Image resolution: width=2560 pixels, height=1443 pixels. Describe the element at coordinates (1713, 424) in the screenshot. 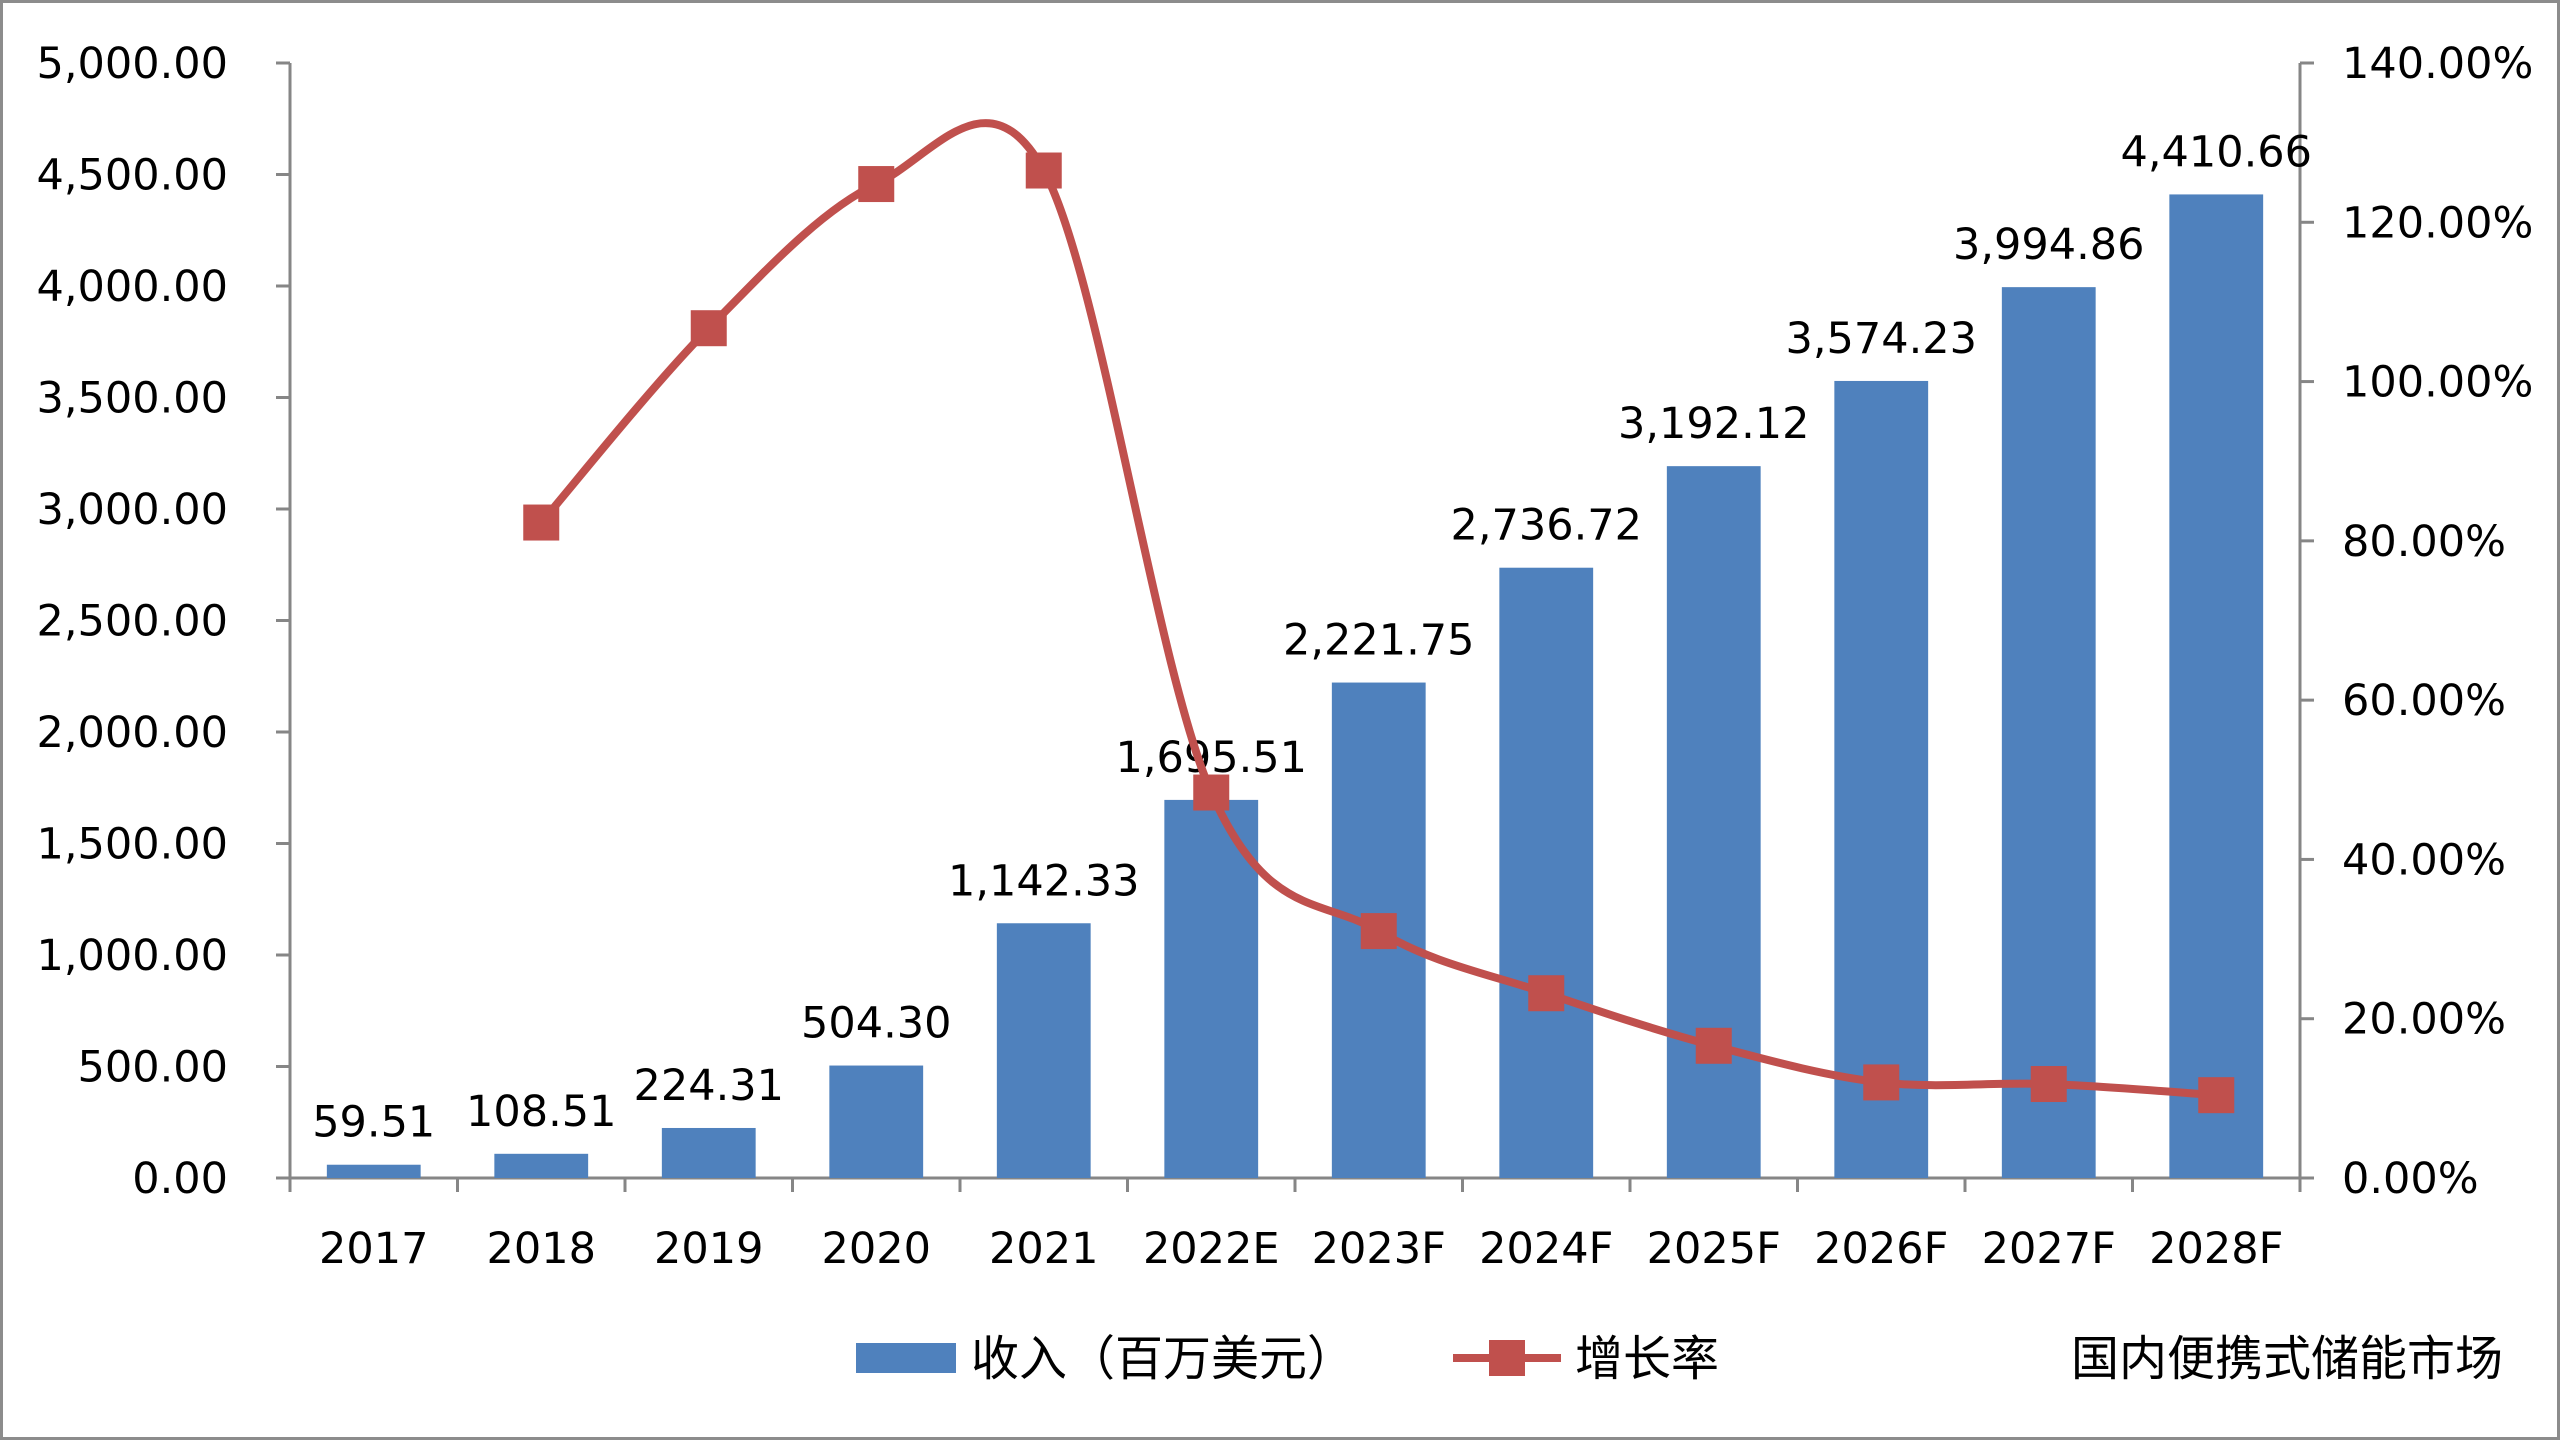

I see `revenue-data-label: 3,192.12` at that location.